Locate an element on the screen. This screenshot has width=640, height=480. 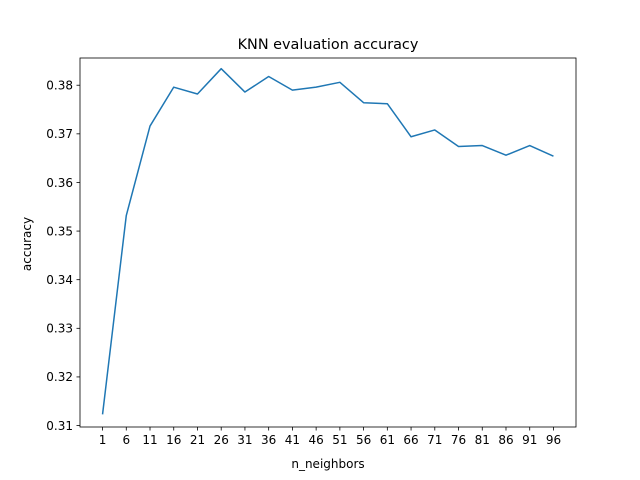
x-tick-label: 21 is located at coordinates (197, 440).